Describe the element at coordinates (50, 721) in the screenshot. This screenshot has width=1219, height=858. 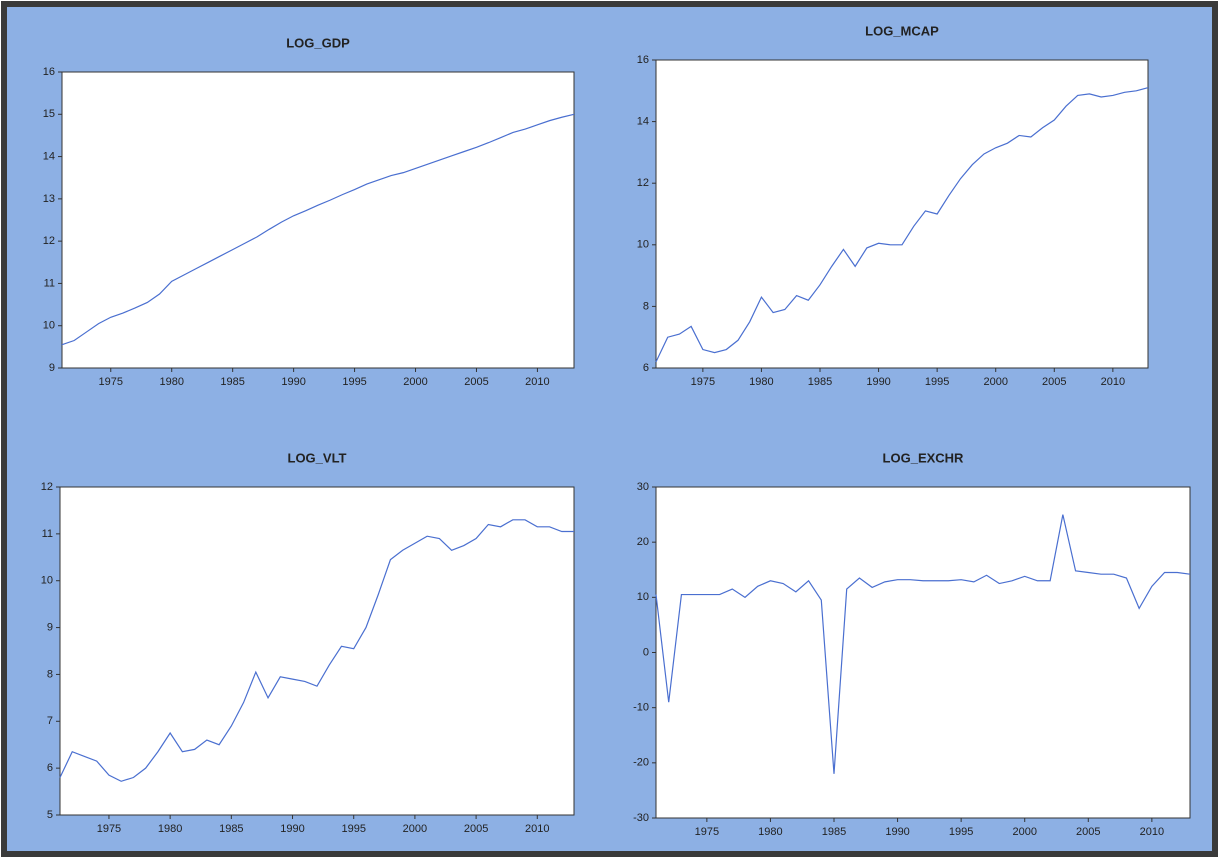
I see `y-tick-label: 7` at that location.